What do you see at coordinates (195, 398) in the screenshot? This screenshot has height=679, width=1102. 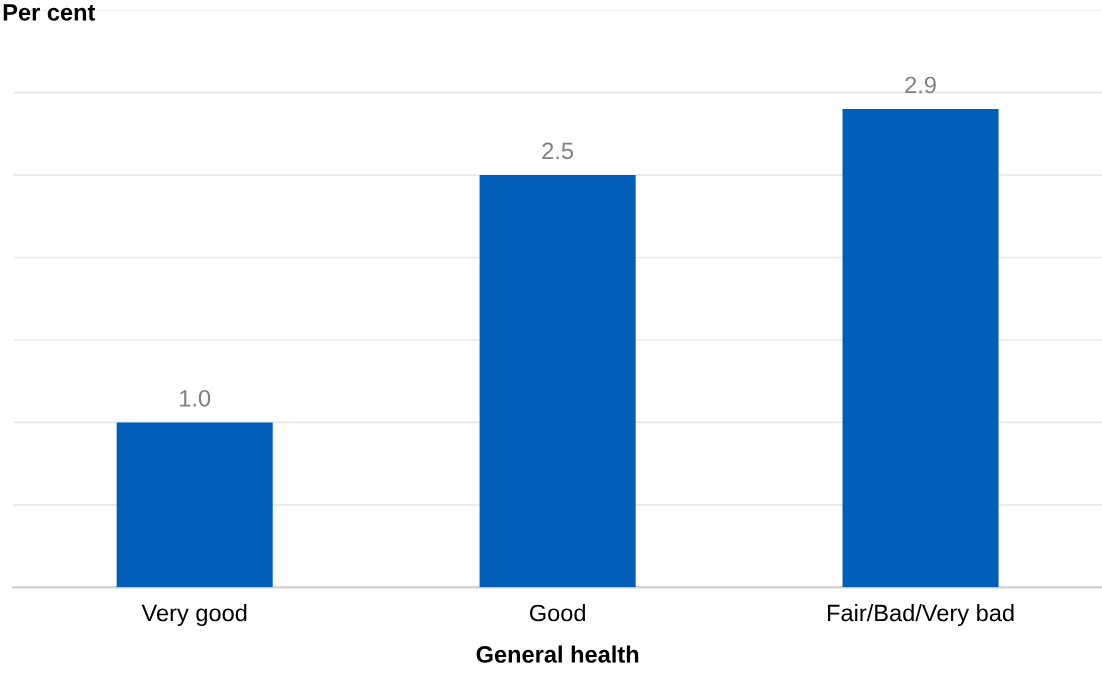 I see `data-label: 1.0` at bounding box center [195, 398].